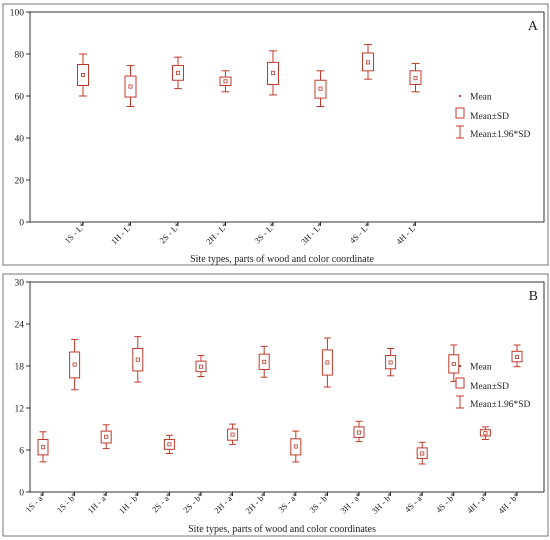 The image size is (550, 540). What do you see at coordinates (20, 326) in the screenshot?
I see `y-tick-label: 24` at bounding box center [20, 326].